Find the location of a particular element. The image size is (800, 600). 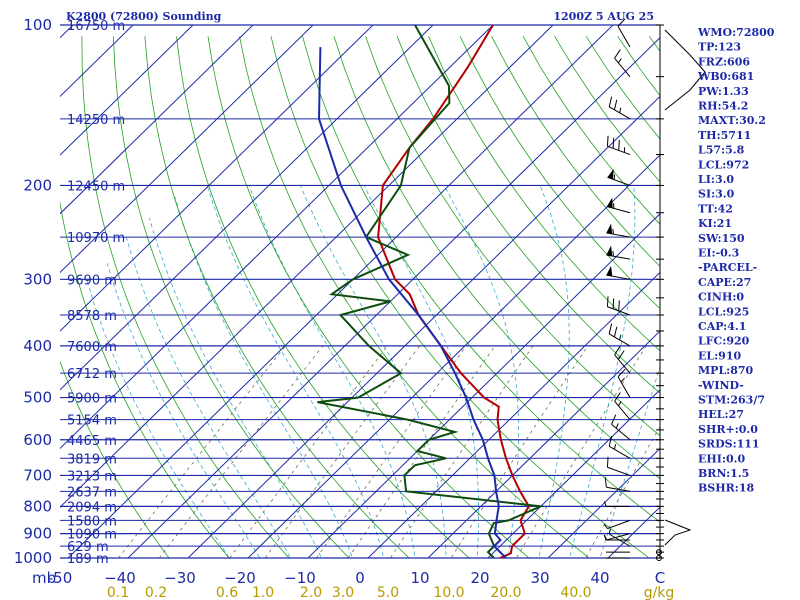

index-value: CAPE:27 is located at coordinates (724, 282).